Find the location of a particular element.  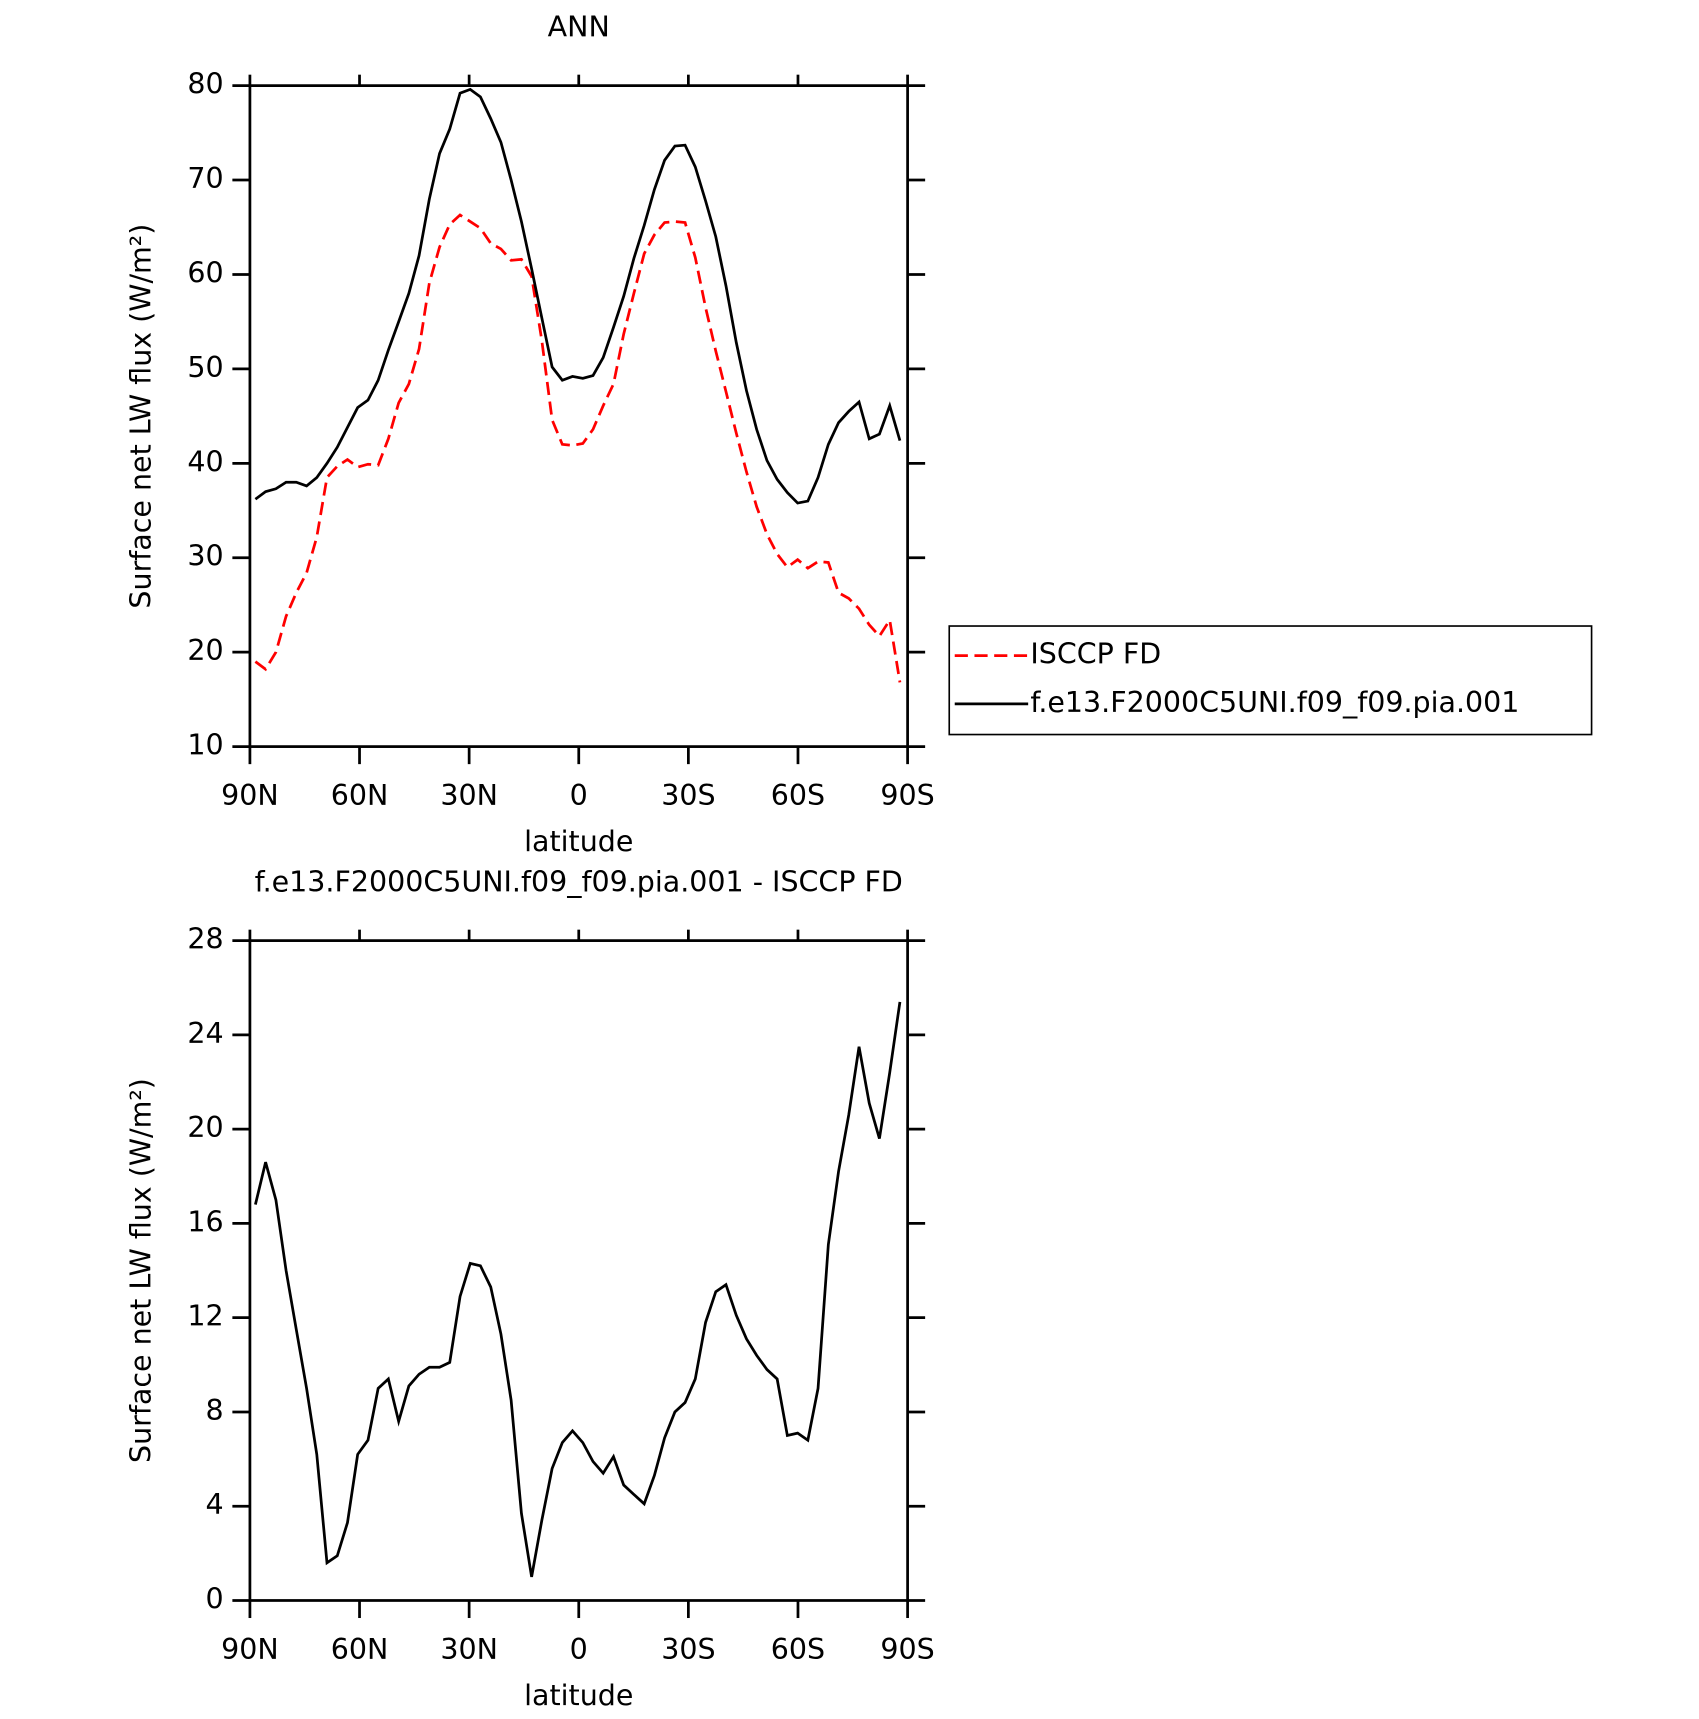

y-tick-label: 24 is located at coordinates (205, 1033).